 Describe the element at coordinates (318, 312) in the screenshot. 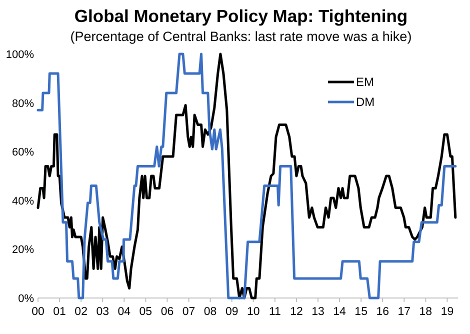

I see `x-tick-label: 13` at that location.